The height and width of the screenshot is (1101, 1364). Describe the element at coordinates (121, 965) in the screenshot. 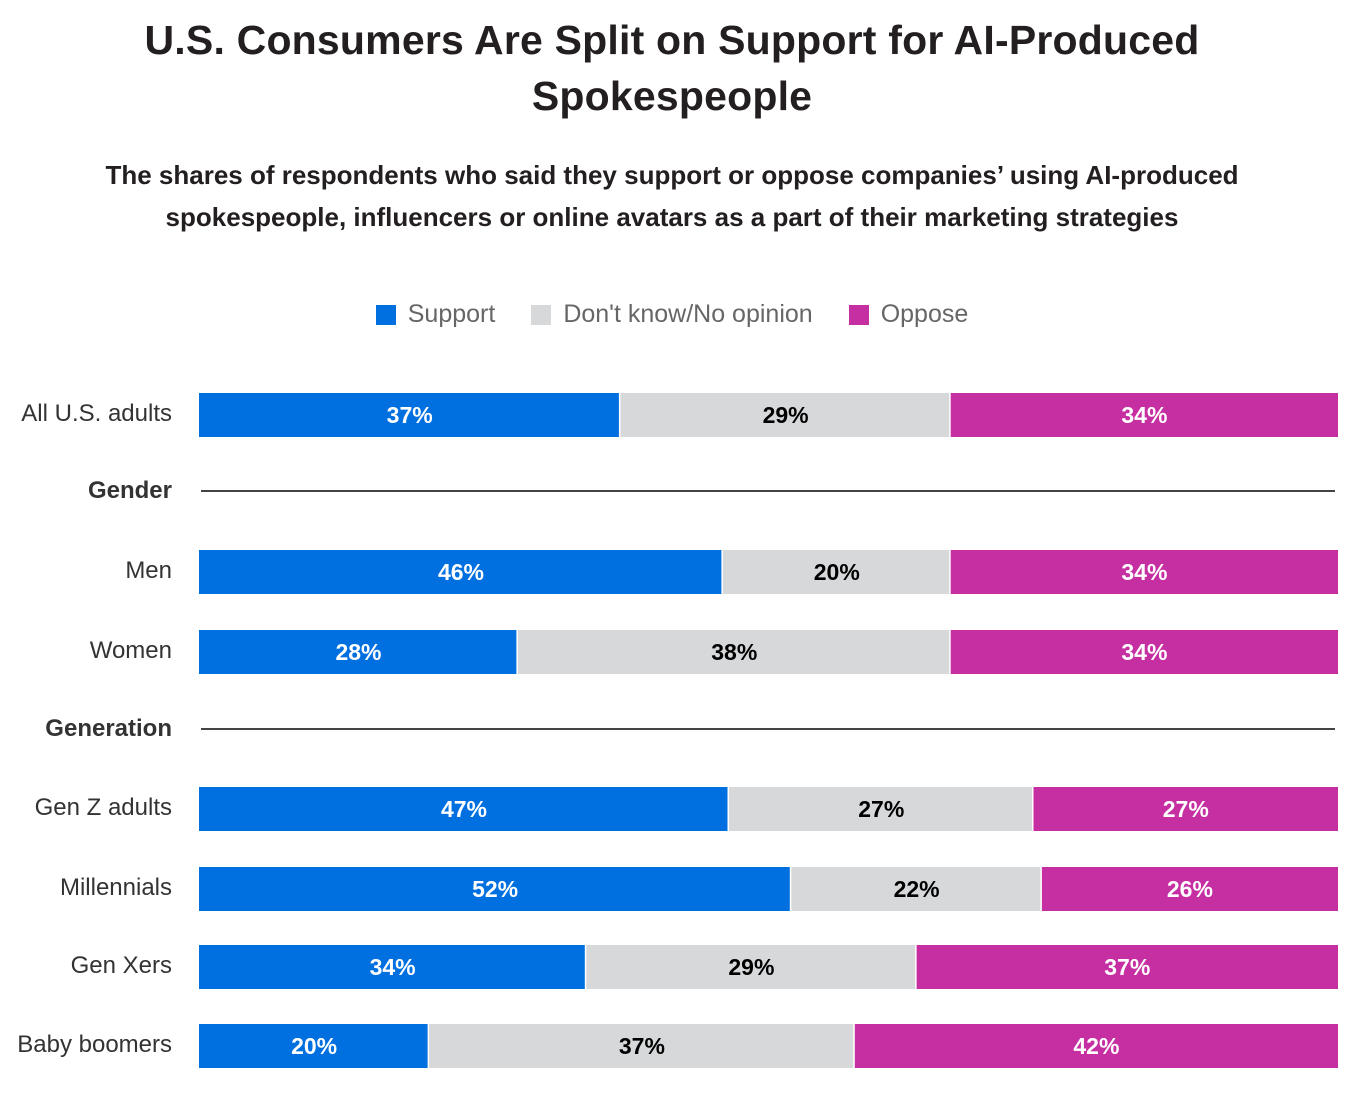

I see `category-label-gen-xers: Gen Xers` at that location.